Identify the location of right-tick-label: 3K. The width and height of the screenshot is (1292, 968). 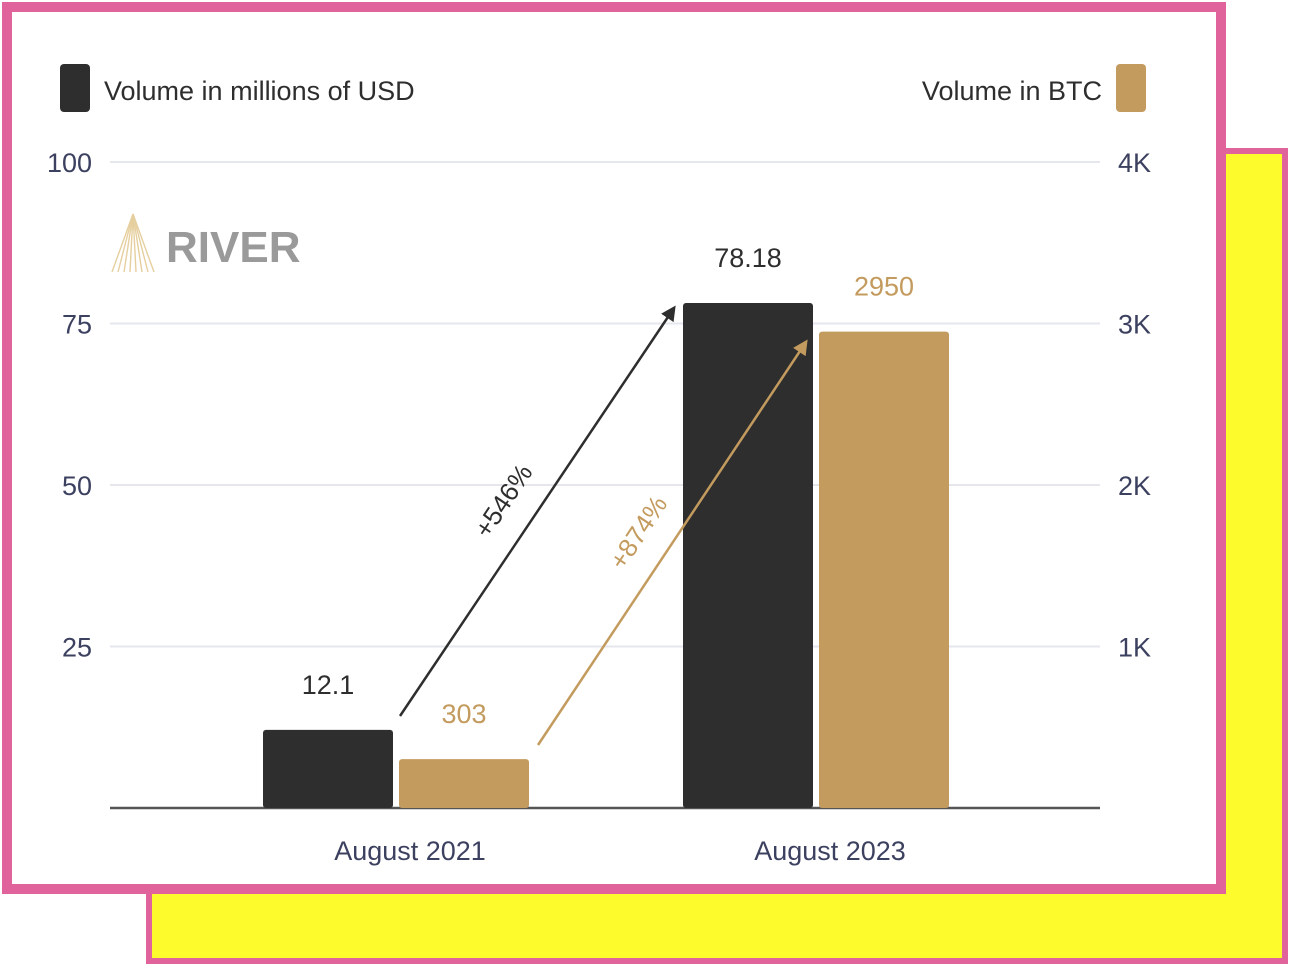
(1134, 325).